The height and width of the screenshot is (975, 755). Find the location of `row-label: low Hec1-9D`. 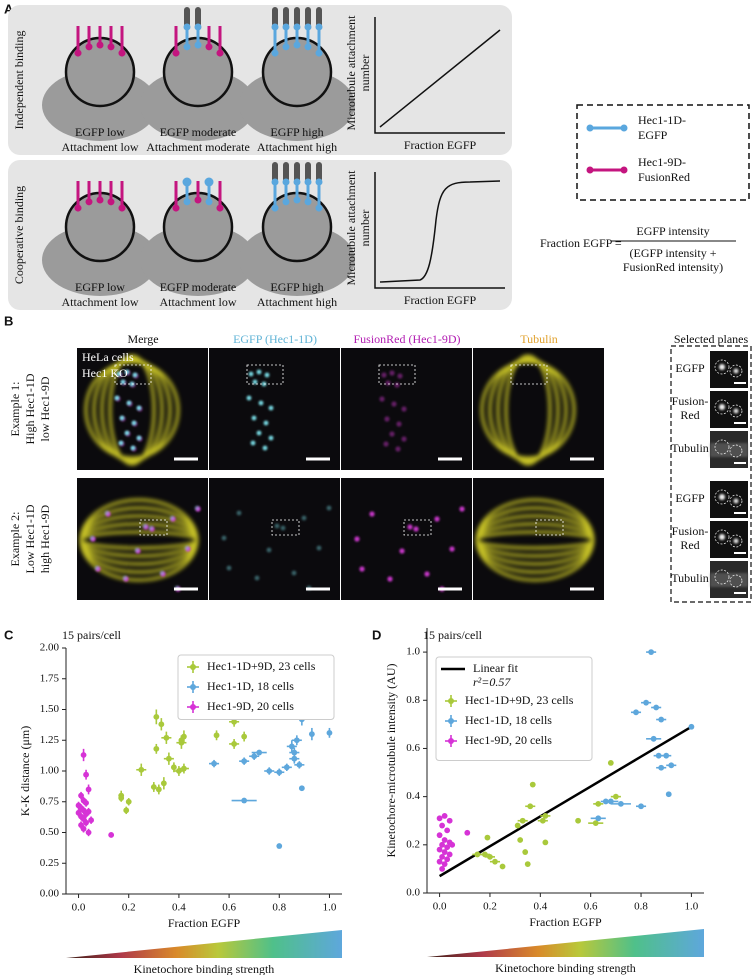

row-label: low Hec1-9D is located at coordinates (45, 408).